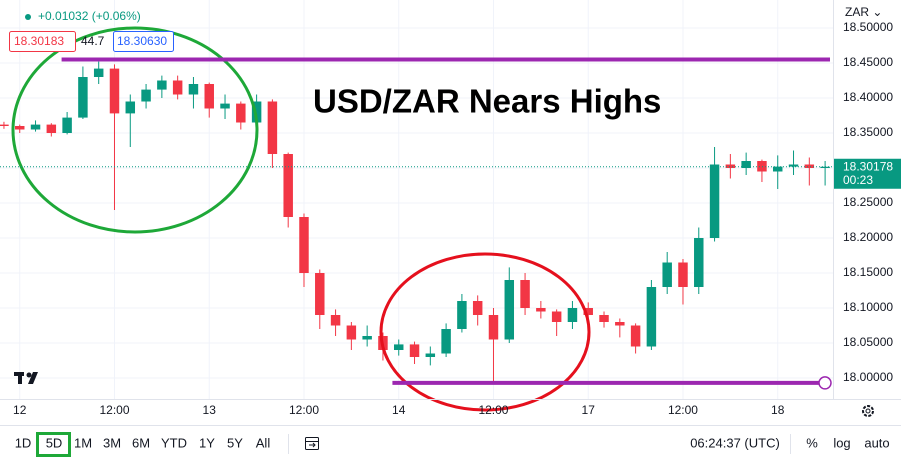 This screenshot has width=901, height=461. What do you see at coordinates (868, 97) in the screenshot?
I see `y-tick-label: 18.40000` at bounding box center [868, 97].